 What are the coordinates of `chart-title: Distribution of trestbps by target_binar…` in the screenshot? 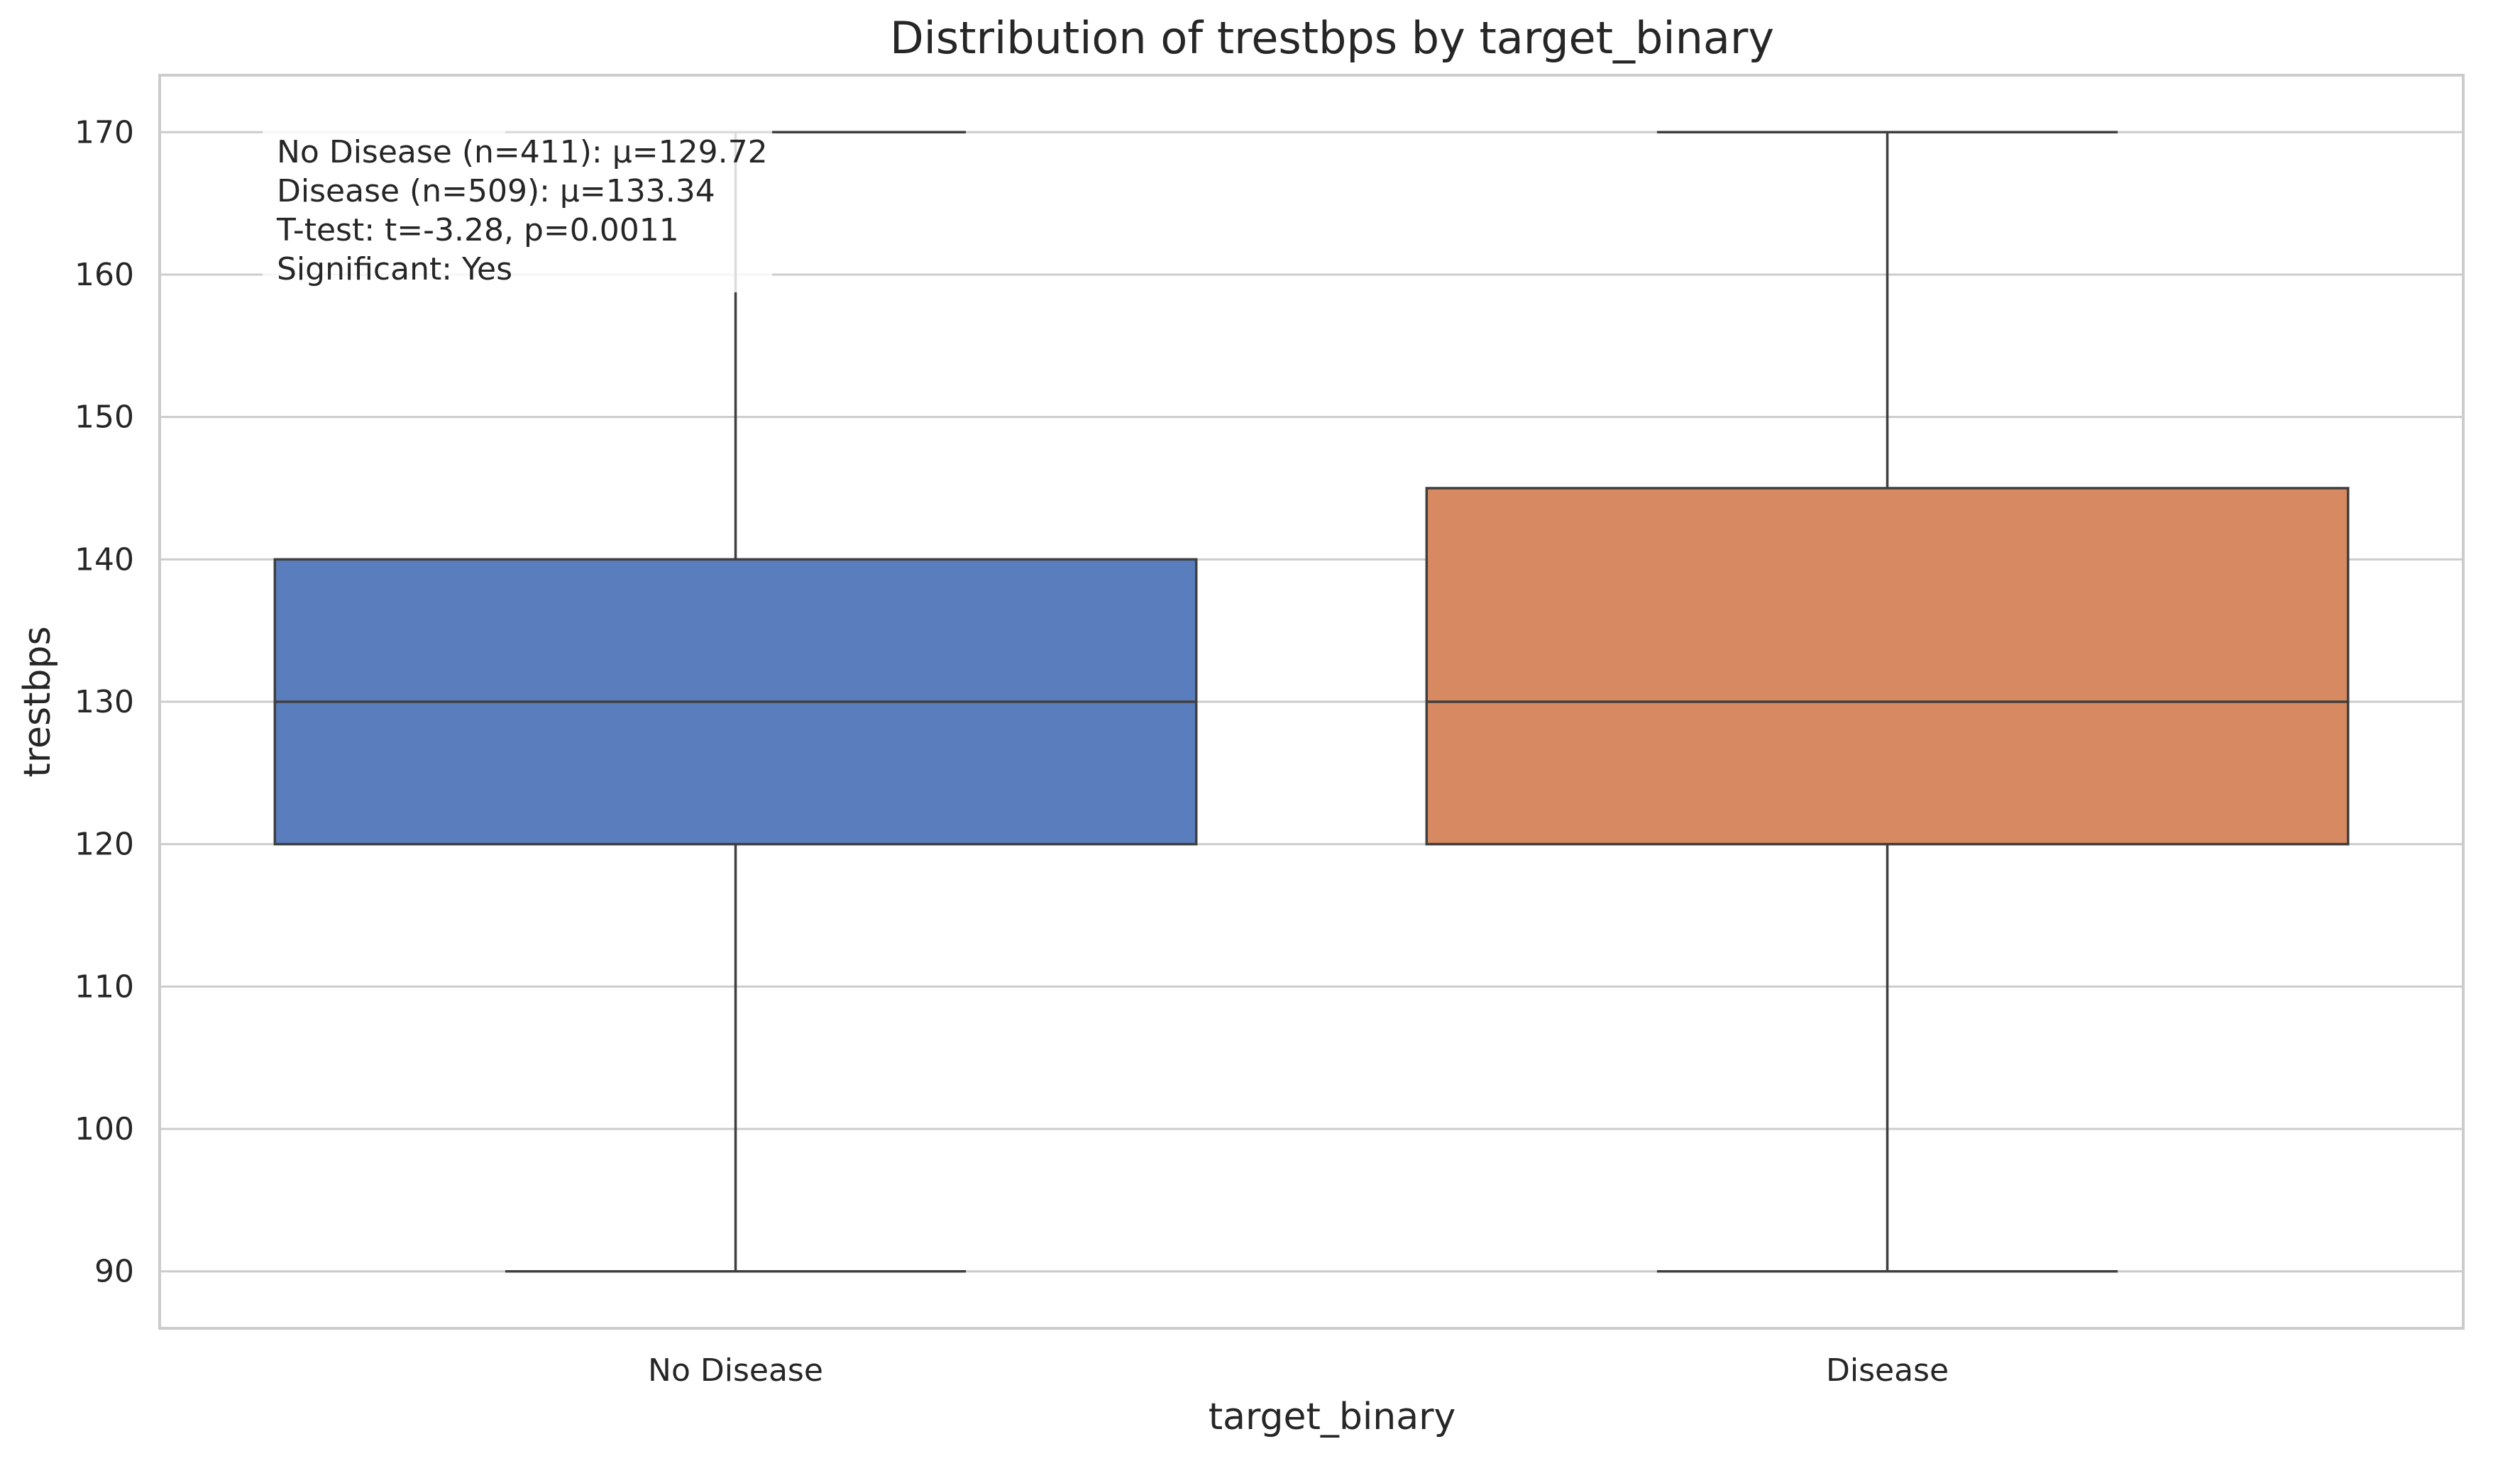 It's located at (1332, 38).